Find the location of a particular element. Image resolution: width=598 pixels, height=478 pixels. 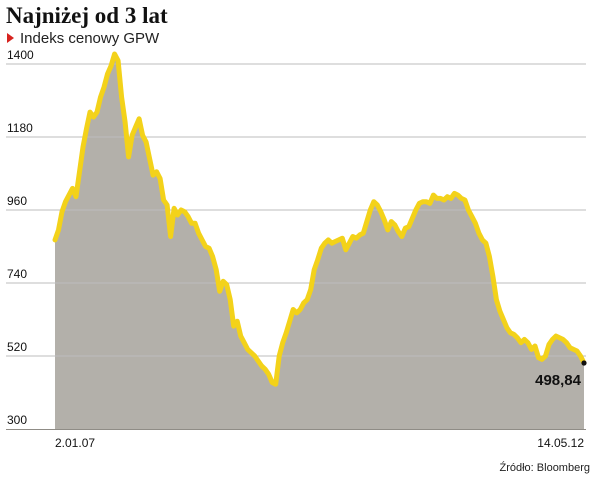

chart-subtitle: Indeks cenowy GPW is located at coordinates (83, 38).